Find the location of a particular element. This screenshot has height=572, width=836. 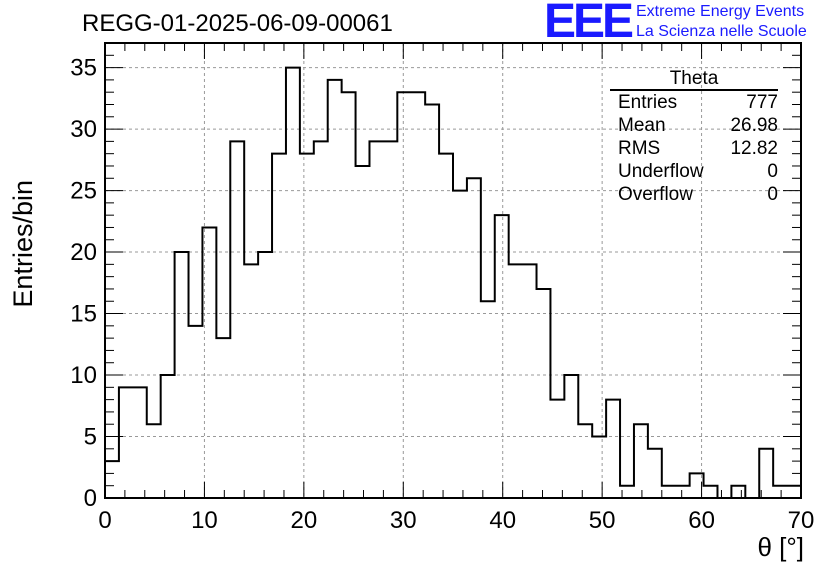

x-tick-label: 50 is located at coordinates (602, 520).